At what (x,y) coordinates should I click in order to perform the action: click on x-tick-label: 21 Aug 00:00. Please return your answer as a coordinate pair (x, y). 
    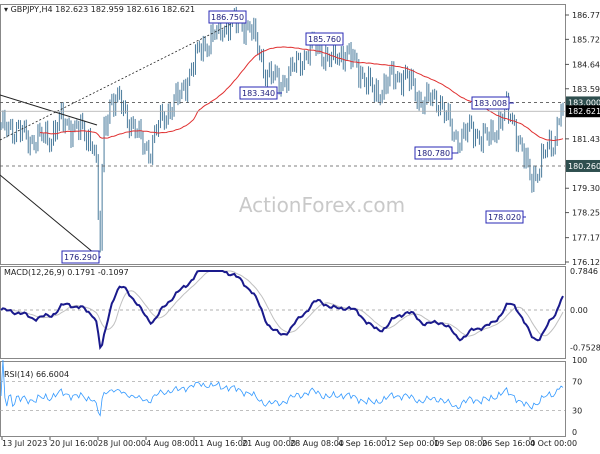
    Looking at the image, I should click on (269, 443).